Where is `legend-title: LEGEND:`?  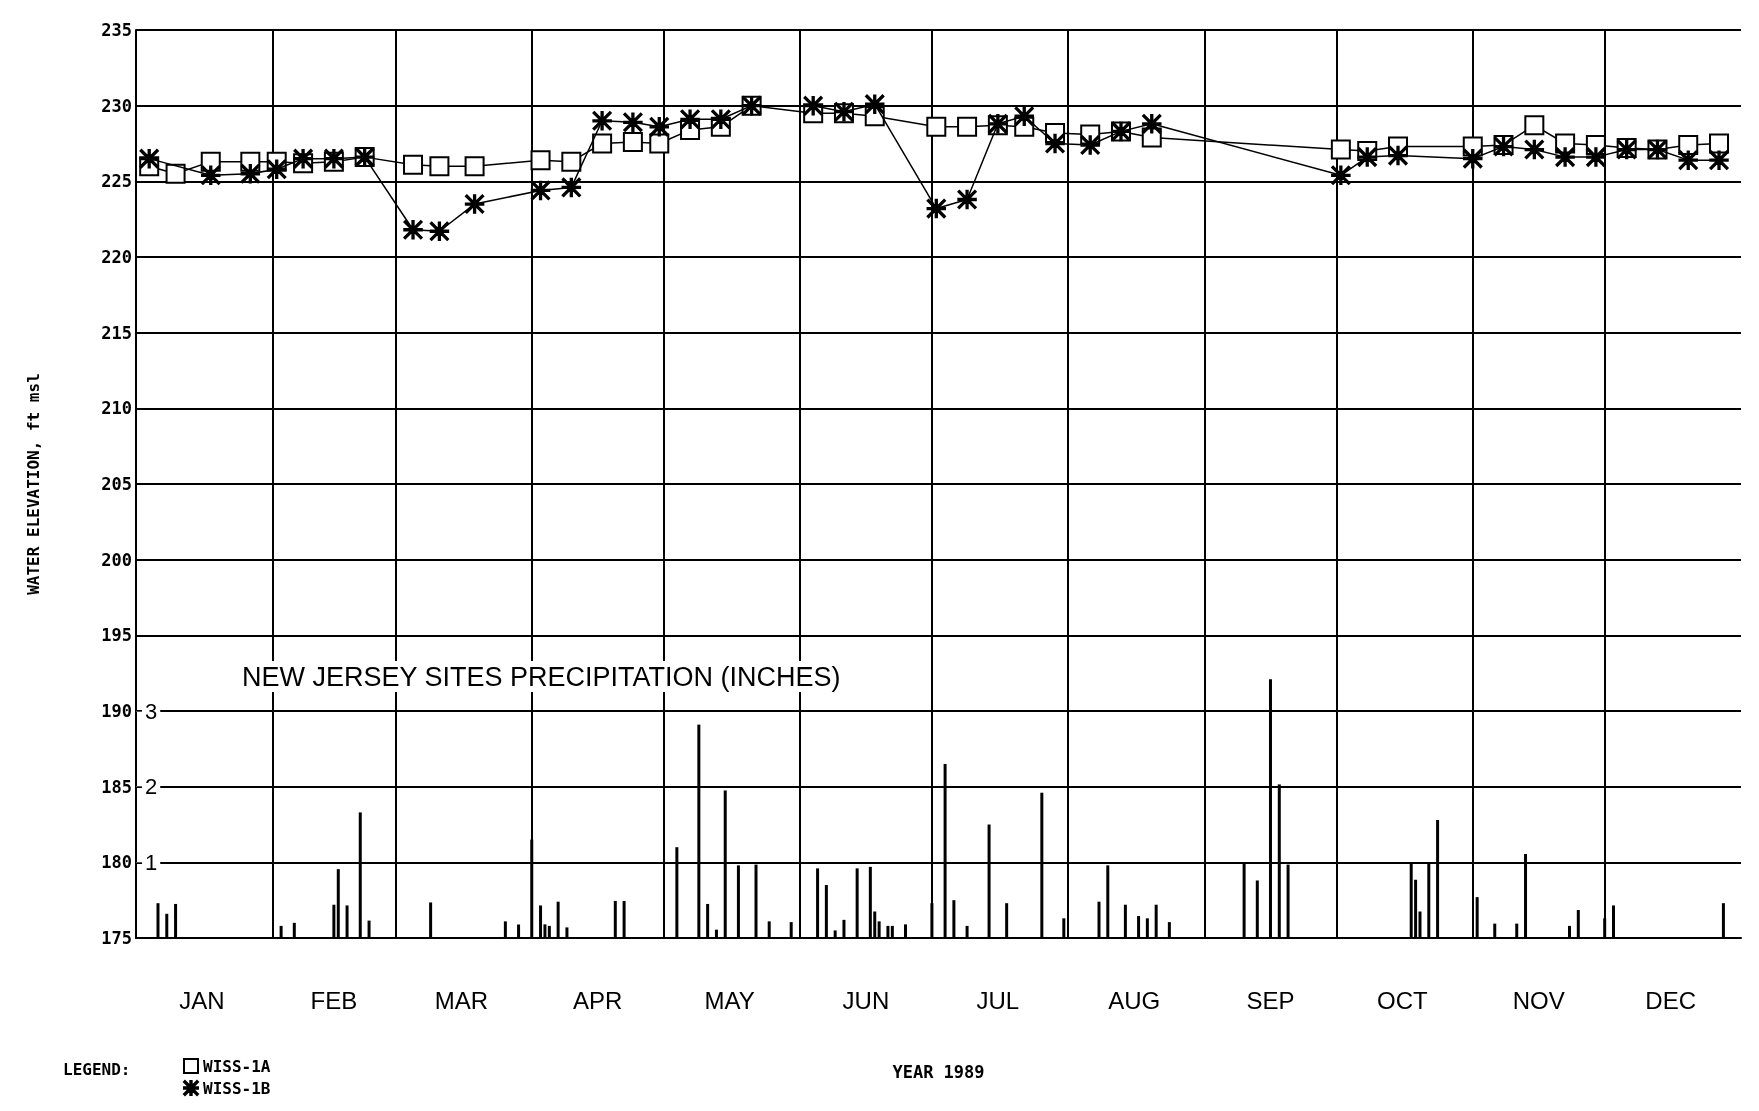
legend-title: LEGEND: is located at coordinates (97, 1069).